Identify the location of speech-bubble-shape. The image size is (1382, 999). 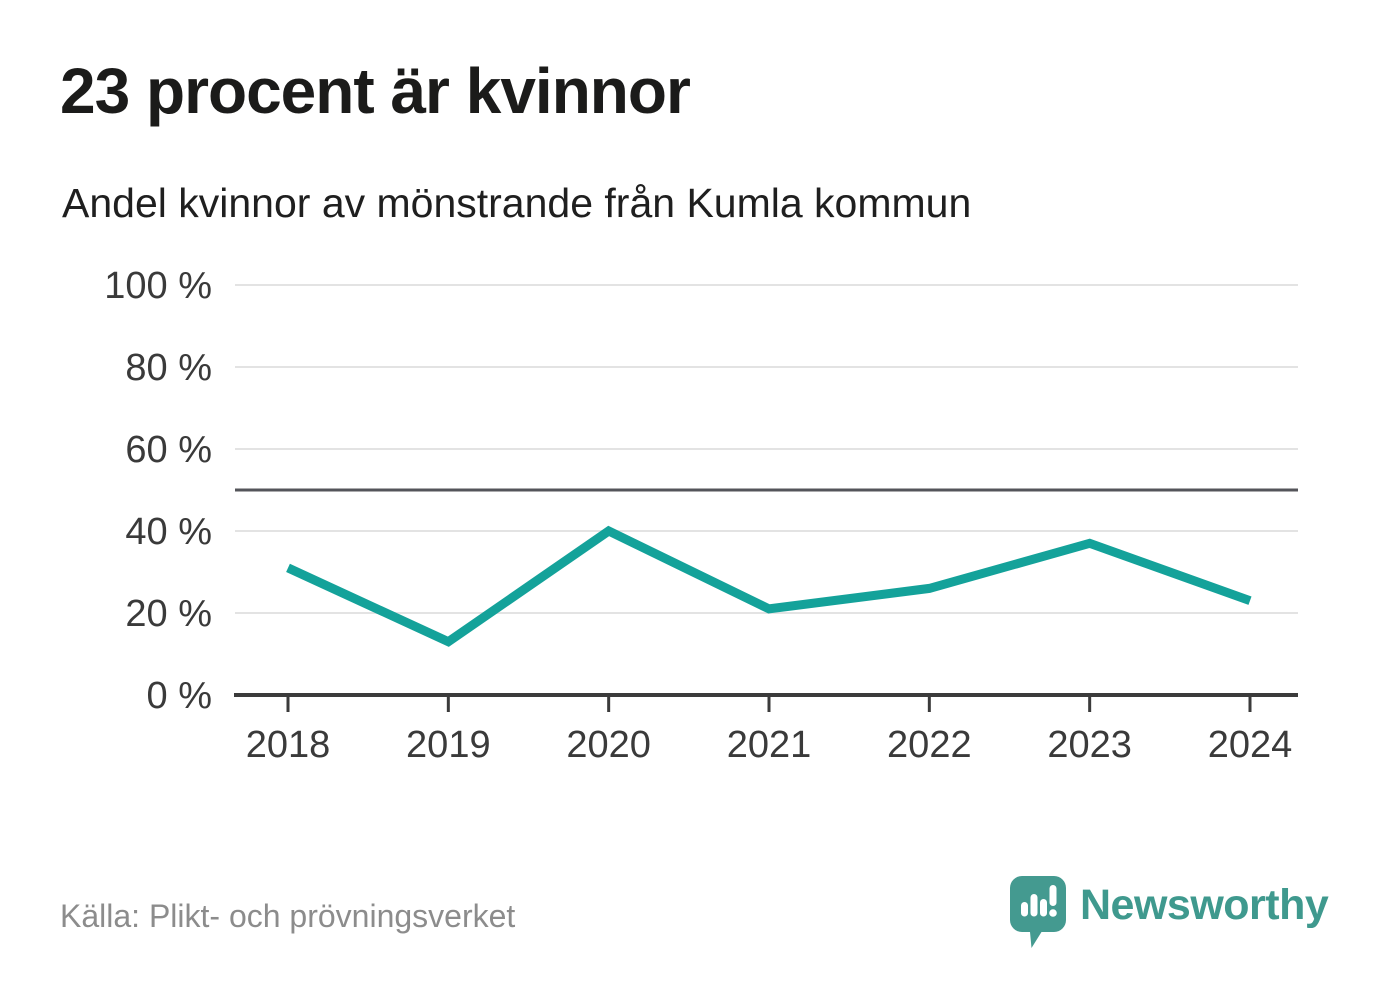
(1038, 912).